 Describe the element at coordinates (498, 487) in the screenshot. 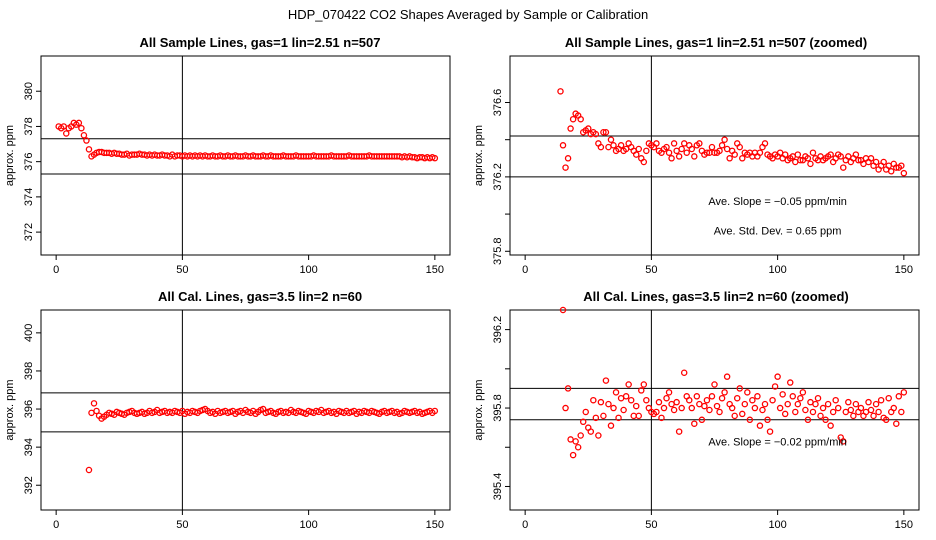

I see `y-tick-label: 395.4` at that location.